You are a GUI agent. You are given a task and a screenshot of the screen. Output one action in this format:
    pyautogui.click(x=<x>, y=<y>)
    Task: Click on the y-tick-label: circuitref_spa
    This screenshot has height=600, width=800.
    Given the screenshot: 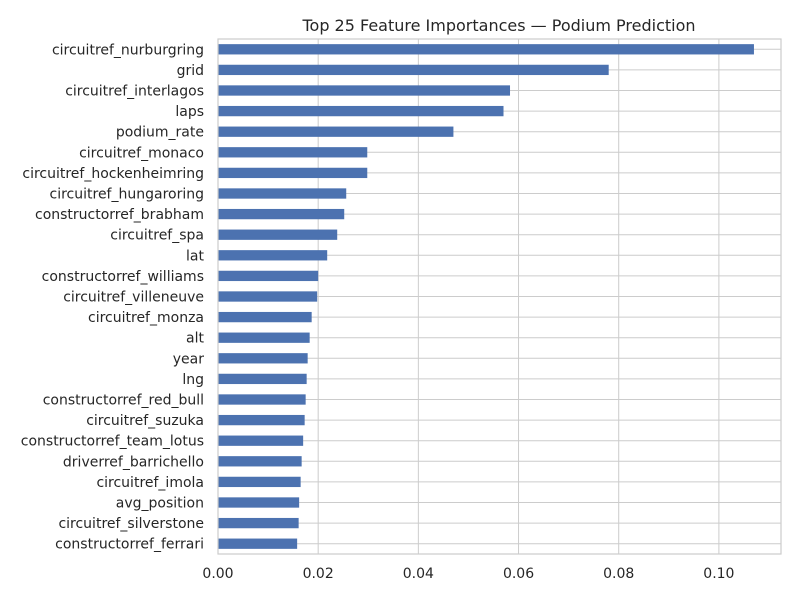 What is the action you would take?
    pyautogui.click(x=157, y=236)
    